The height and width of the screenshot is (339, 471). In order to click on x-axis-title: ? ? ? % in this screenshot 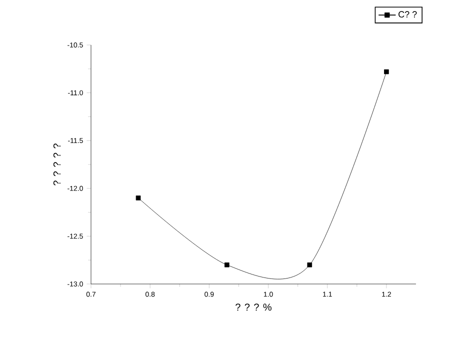, I will do `click(254, 307)`.